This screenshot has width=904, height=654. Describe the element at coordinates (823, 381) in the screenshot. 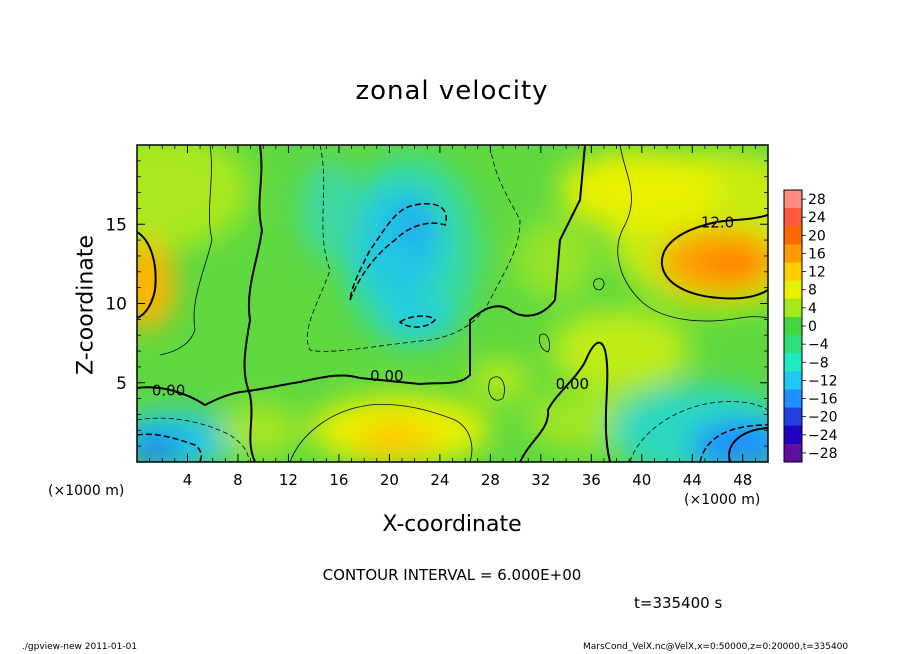

I see `colorbar-label: −12` at that location.